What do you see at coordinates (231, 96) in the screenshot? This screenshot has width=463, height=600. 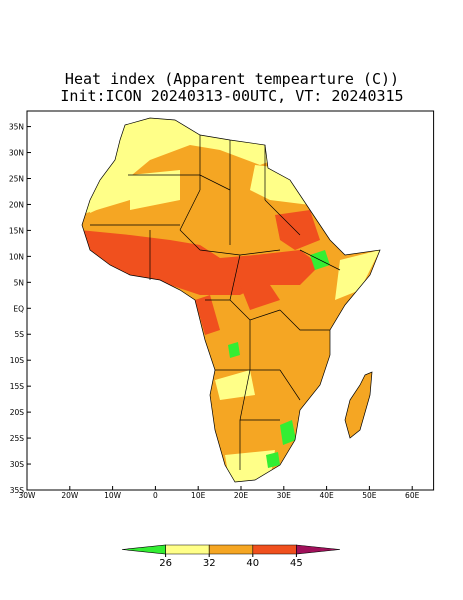 I see `title-line: Init:ICON 20240313-00UTC, VT: 20240315` at bounding box center [231, 96].